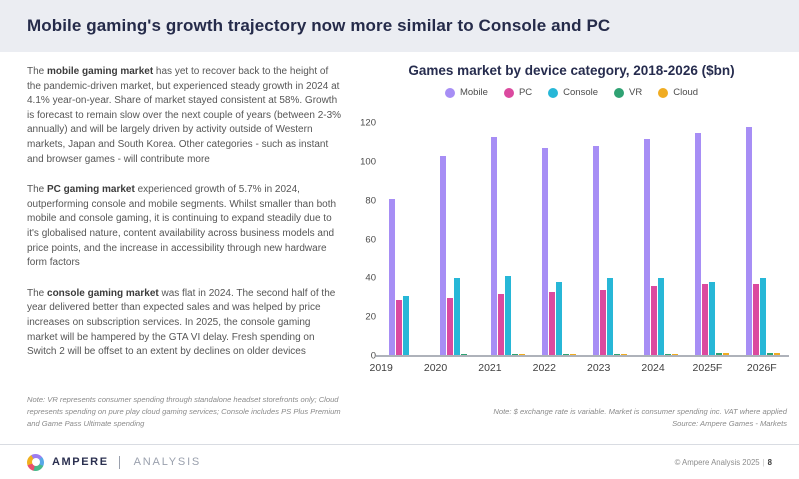 The height and width of the screenshot is (479, 799). Describe the element at coordinates (653, 368) in the screenshot. I see `x-label-2024: 2024` at that location.